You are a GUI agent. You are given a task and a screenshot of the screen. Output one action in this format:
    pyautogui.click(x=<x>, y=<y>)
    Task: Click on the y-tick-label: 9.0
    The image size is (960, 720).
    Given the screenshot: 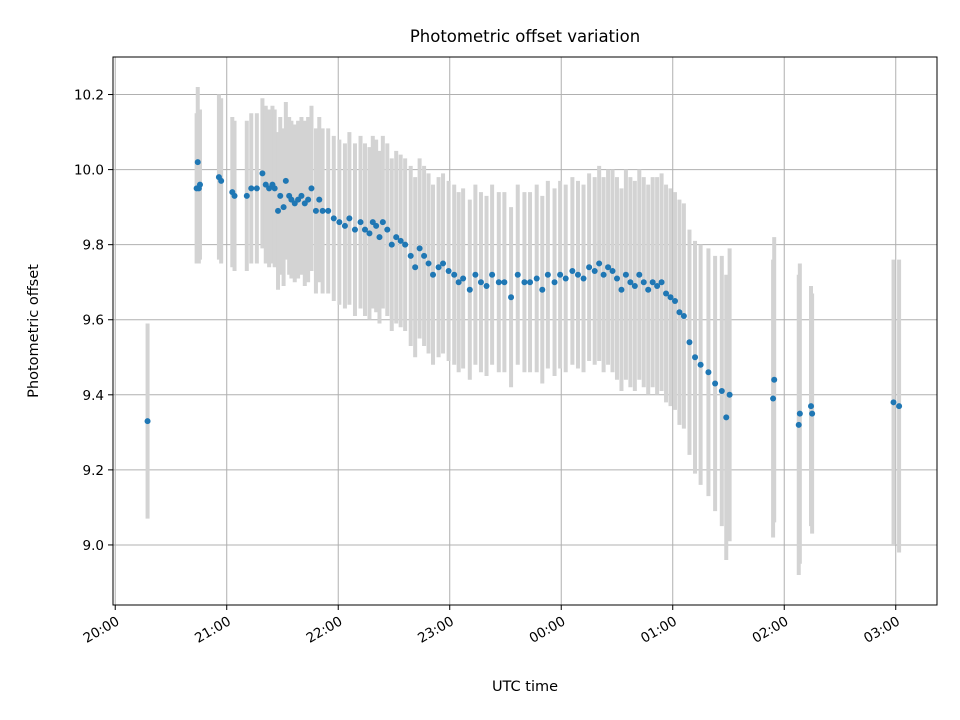 What is the action you would take?
    pyautogui.click(x=93, y=546)
    